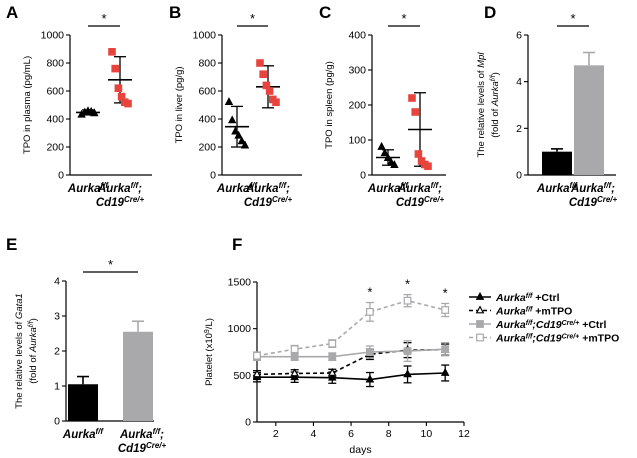  Describe the element at coordinates (156, 445) in the screenshot. I see `panel-e-bar-2-x-label-line2-sup: Cre/+` at that location.